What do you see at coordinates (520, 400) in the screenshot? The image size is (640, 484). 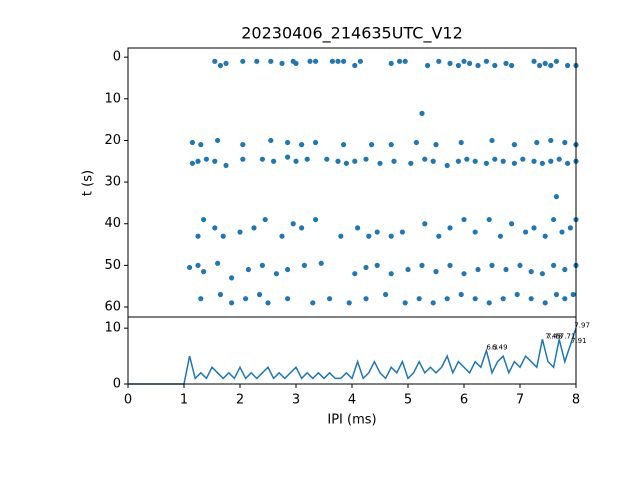 I see `x-tick-label: 7` at bounding box center [520, 400].